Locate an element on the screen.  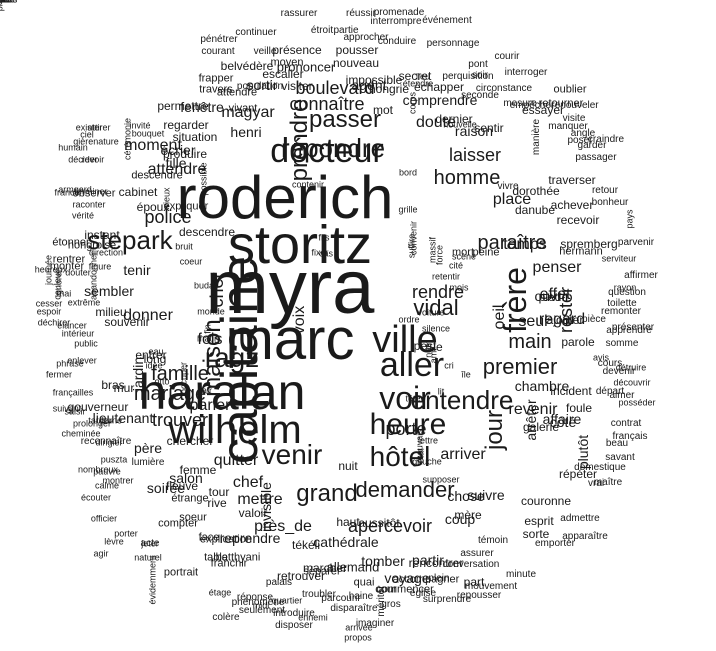
word-68: fille is located at coordinates (176, 163).